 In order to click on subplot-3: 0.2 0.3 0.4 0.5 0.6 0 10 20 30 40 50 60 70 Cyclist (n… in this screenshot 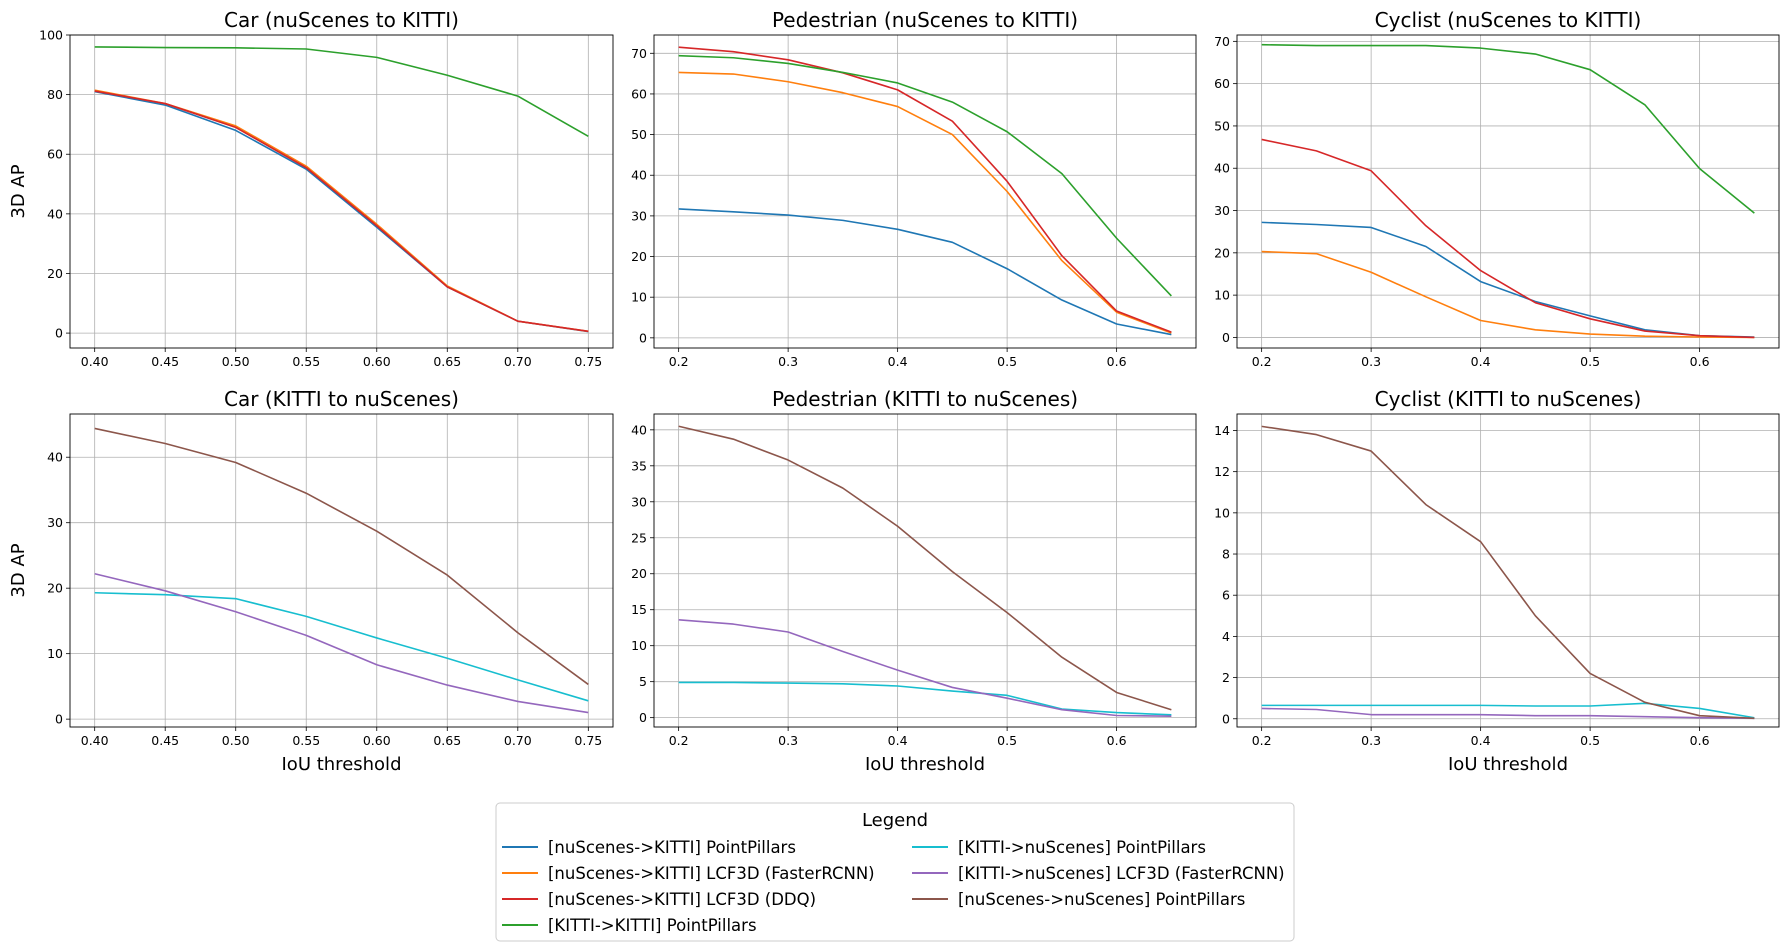, I will do `click(1497, 188)`.